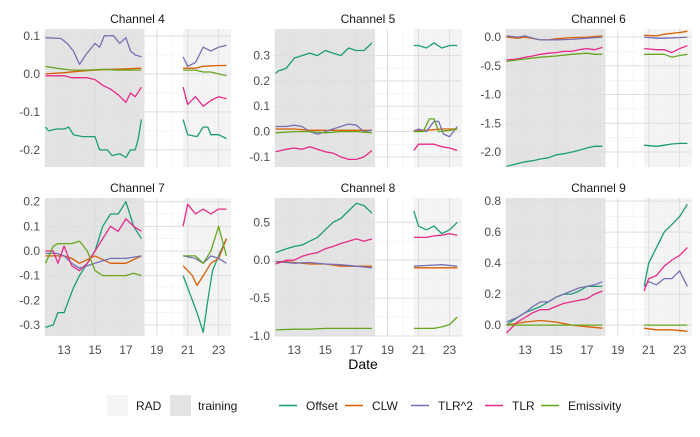 Image resolution: width=700 pixels, height=437 pixels. I want to click on y-tick-label: -0.2, so click(29, 300).